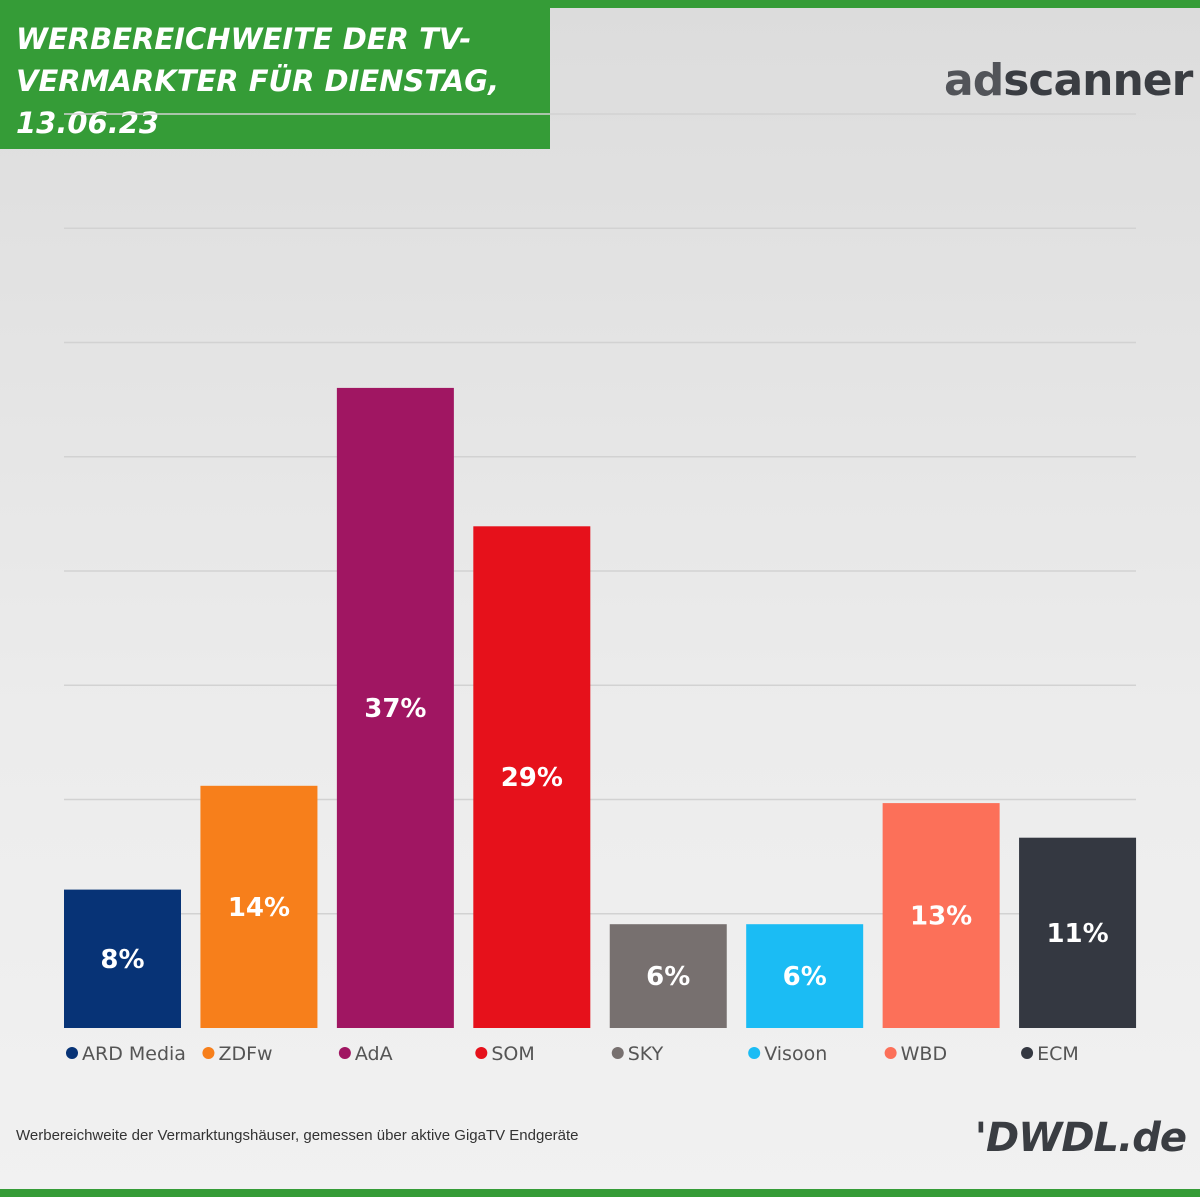 The image size is (1200, 1197). Describe the element at coordinates (795, 1054) in the screenshot. I see `legend-label-visoon: Visoon` at that location.